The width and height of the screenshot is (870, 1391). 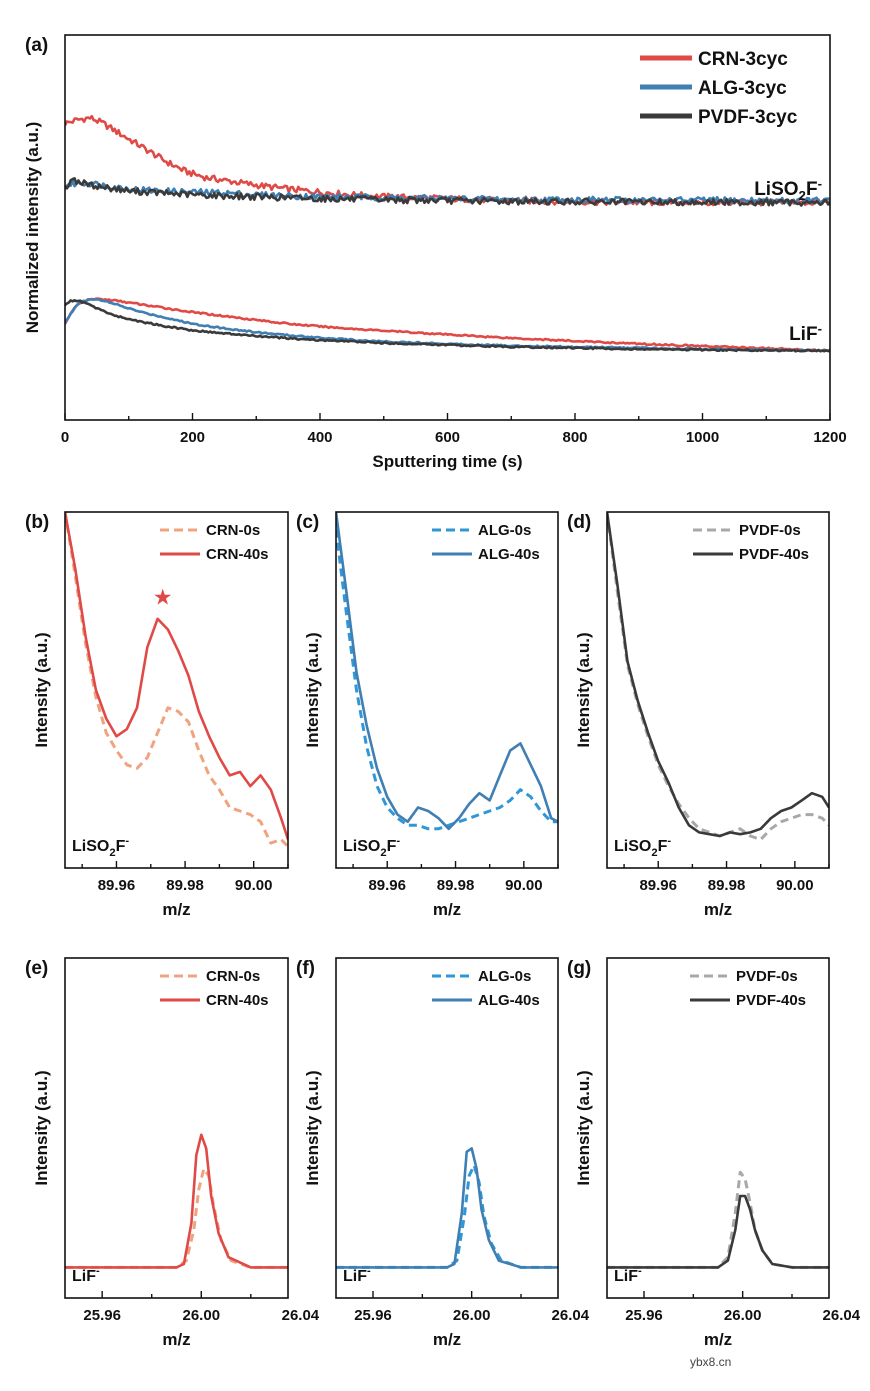 I want to click on legend-label: CRN-3cyc, so click(x=743, y=59).